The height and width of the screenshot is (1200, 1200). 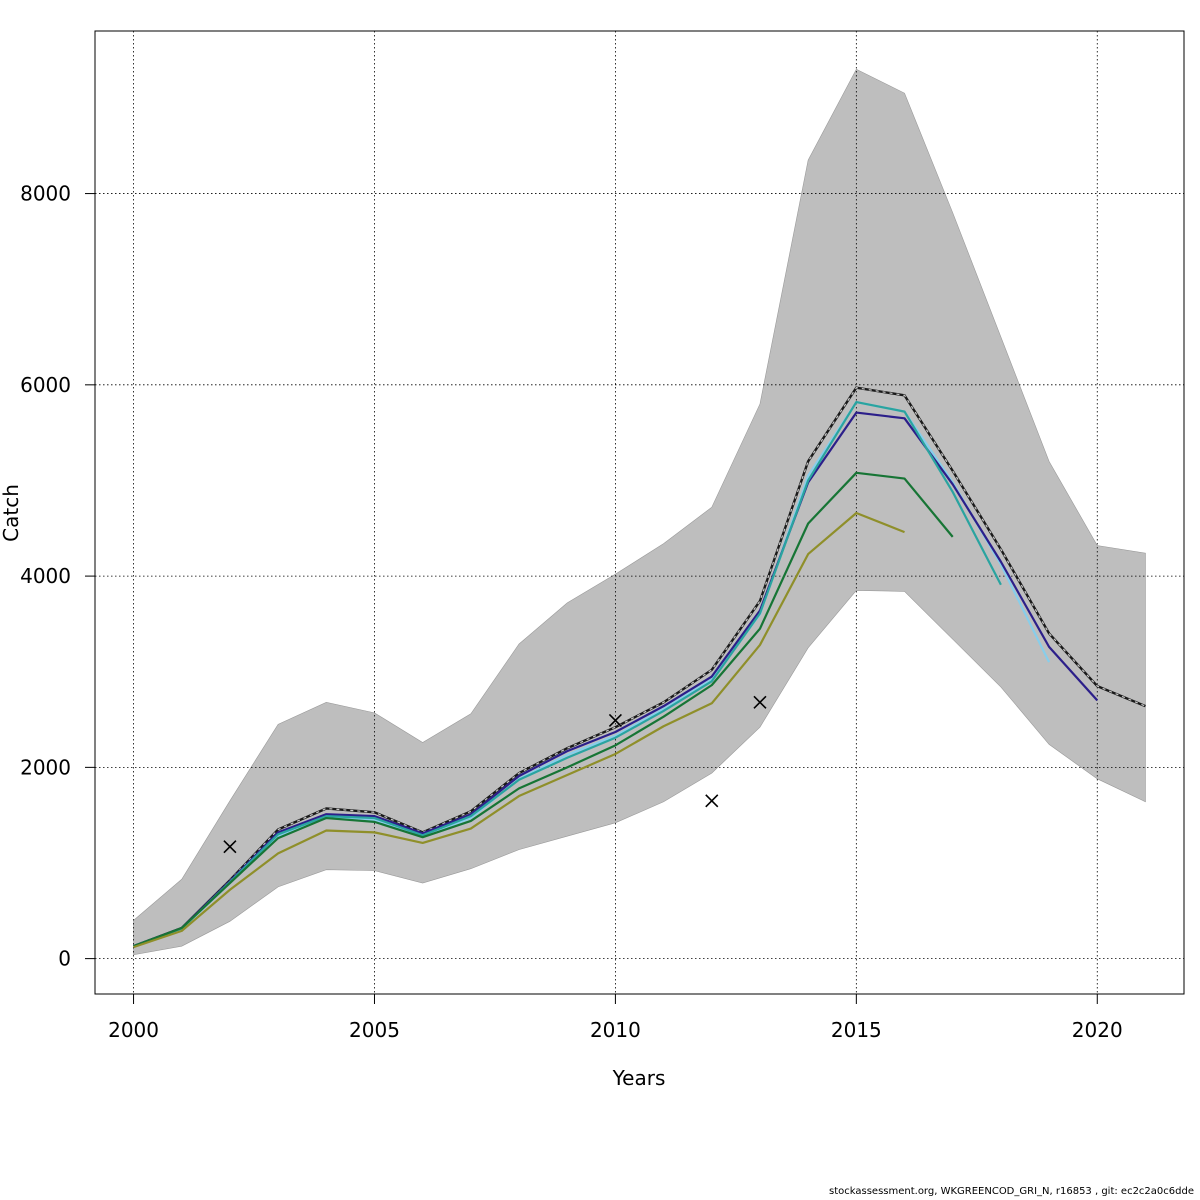 I want to click on observation-marker-2002, so click(x=230, y=847).